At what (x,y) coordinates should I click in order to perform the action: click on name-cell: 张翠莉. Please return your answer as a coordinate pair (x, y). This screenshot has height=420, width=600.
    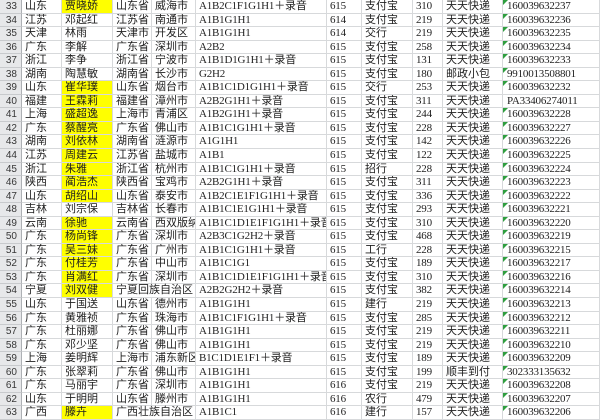
    Looking at the image, I should click on (87, 372).